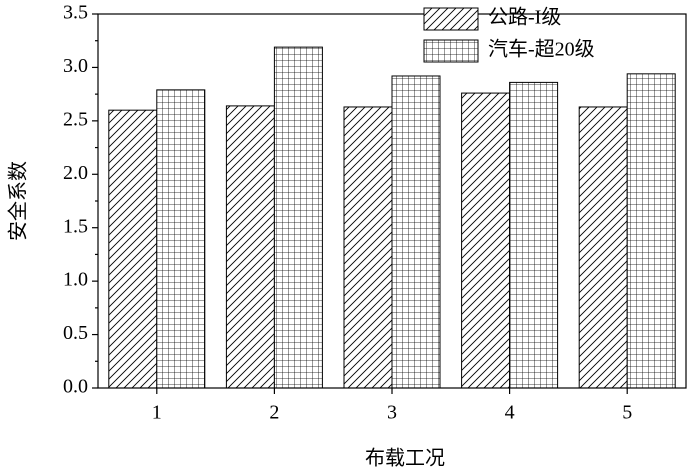  I want to click on x-tick-label: 4, so click(510, 413).